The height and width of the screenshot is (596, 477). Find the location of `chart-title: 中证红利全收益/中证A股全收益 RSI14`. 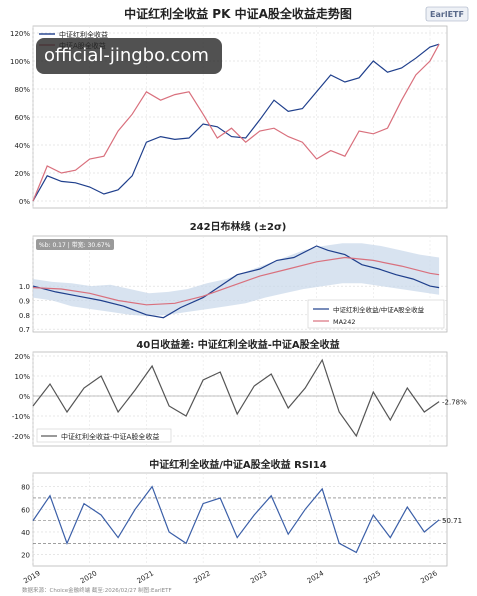

chart-title: 中证红利全收益/中证A股全收益 RSI14 is located at coordinates (237, 464).